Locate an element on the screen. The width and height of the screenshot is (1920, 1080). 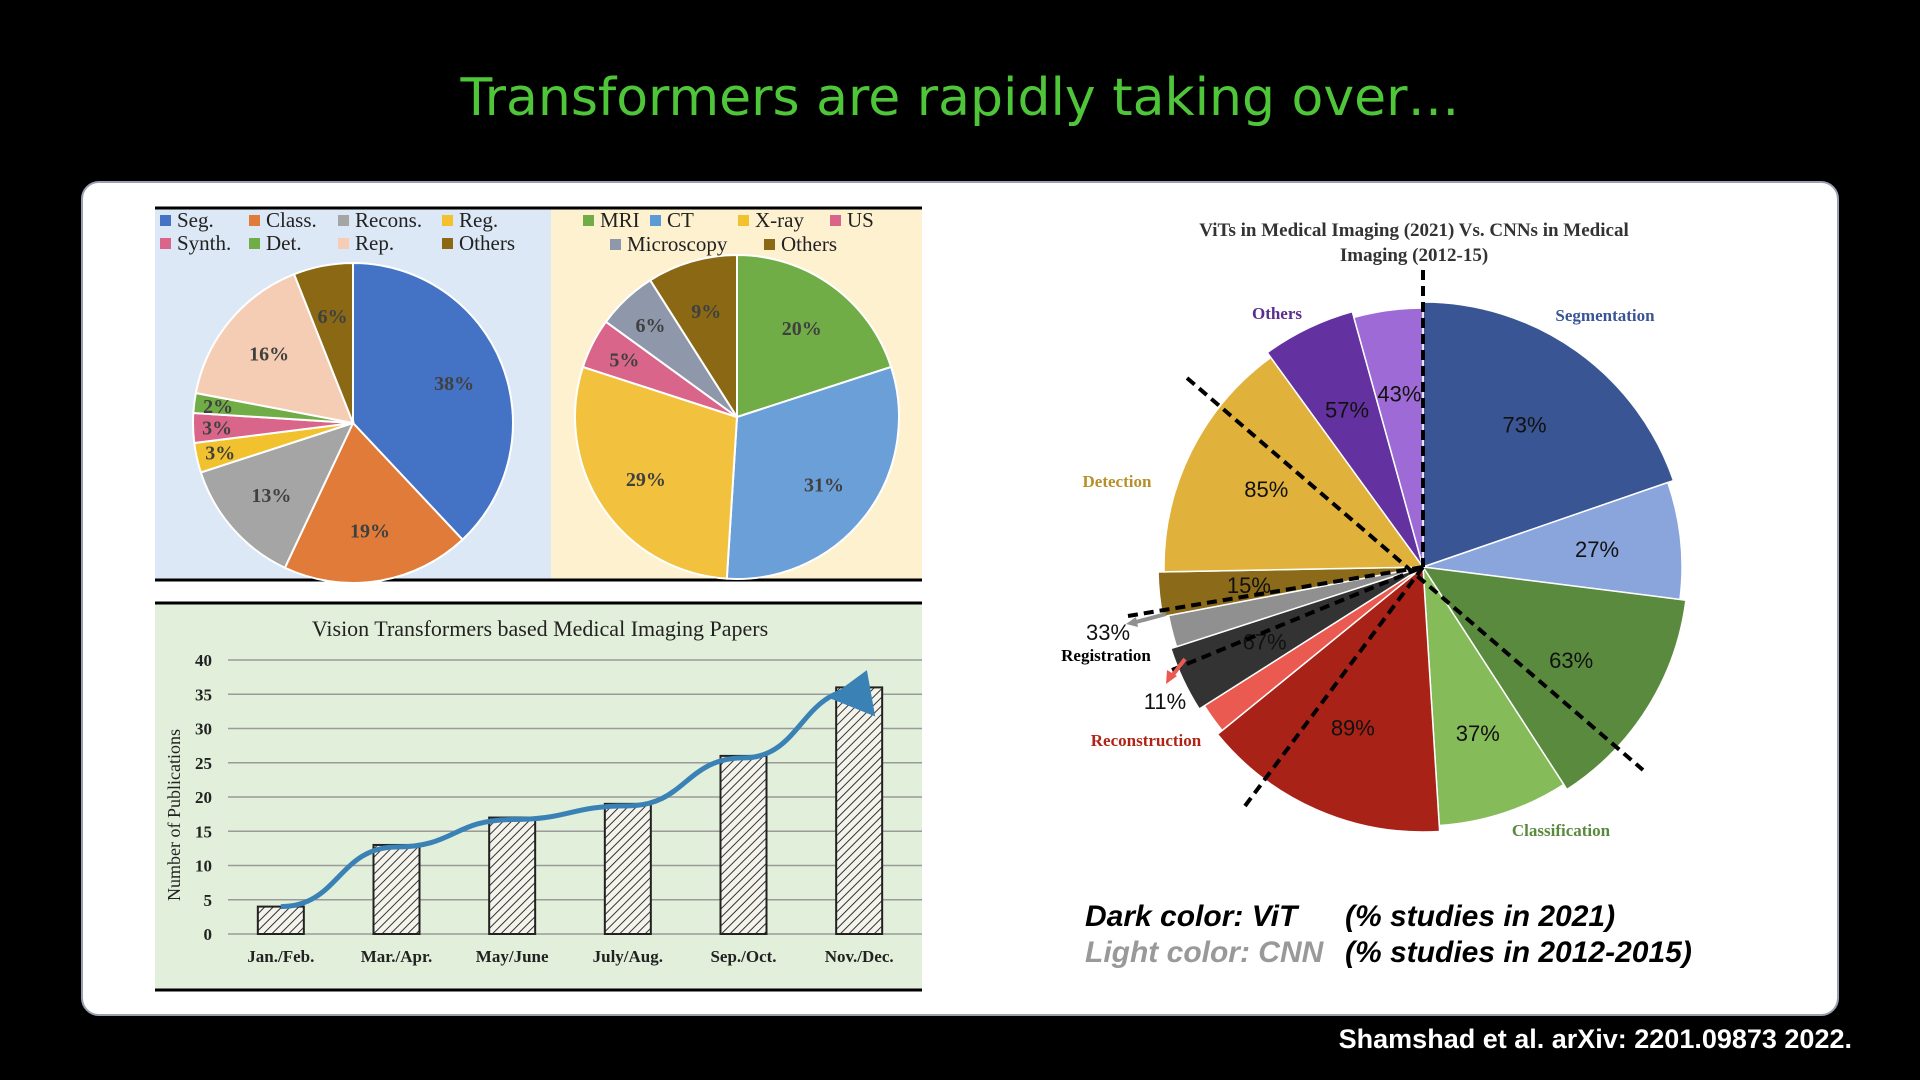
legend-dark-key: Dark color: ViT is located at coordinates (1192, 916).